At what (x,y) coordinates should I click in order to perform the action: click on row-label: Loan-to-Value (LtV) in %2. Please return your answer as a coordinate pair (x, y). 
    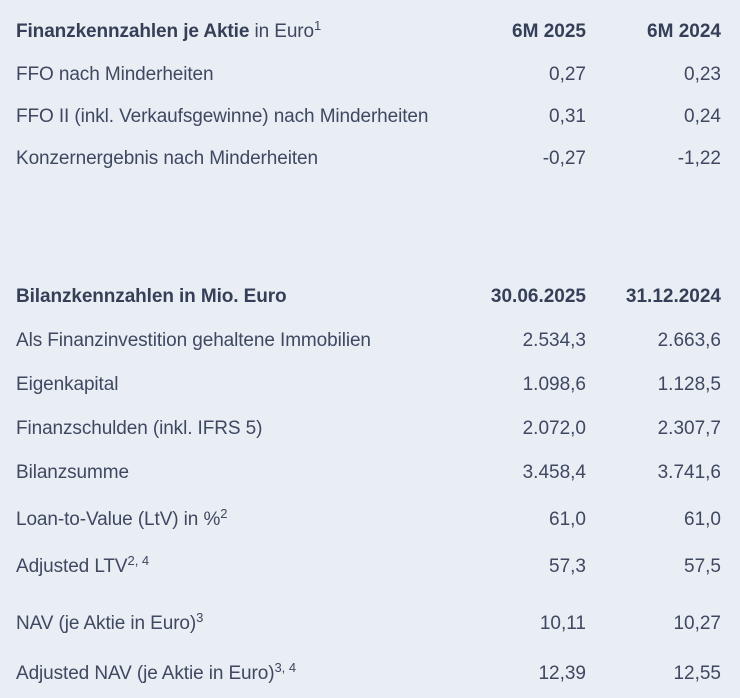
    Looking at the image, I should click on (122, 518).